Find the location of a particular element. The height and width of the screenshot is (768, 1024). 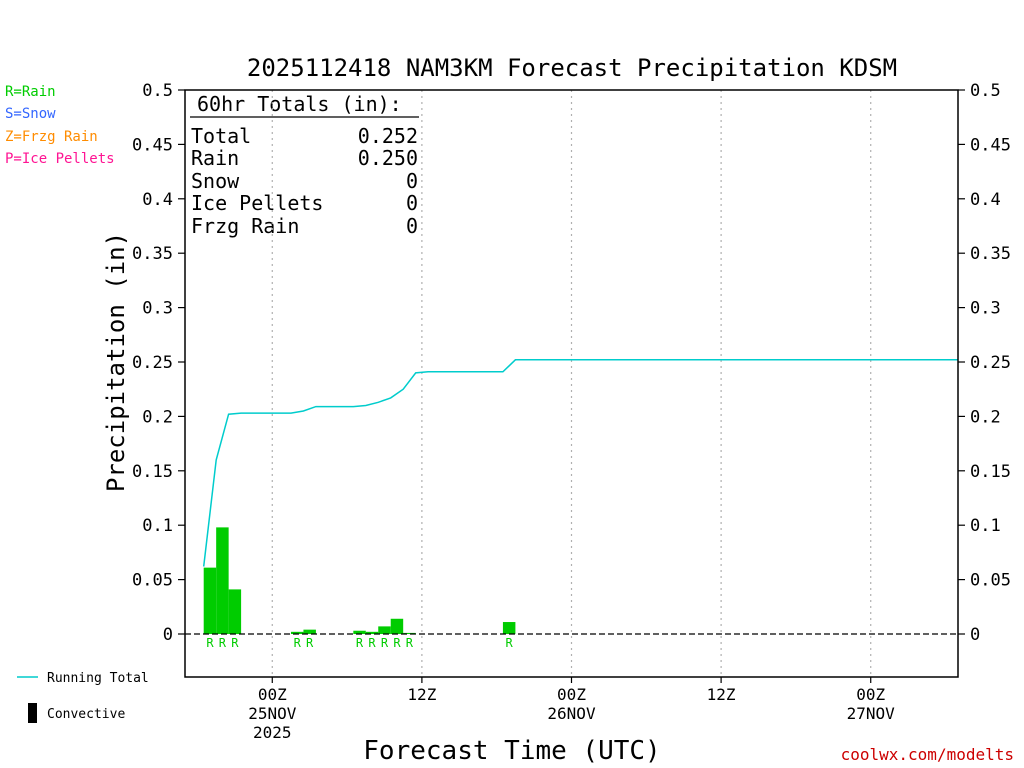

totals-rain-name: Rain is located at coordinates (215, 158).